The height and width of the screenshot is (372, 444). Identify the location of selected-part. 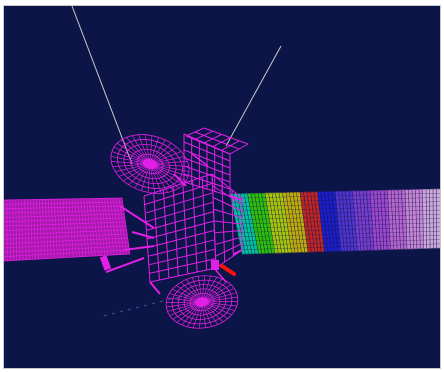
(228, 270).